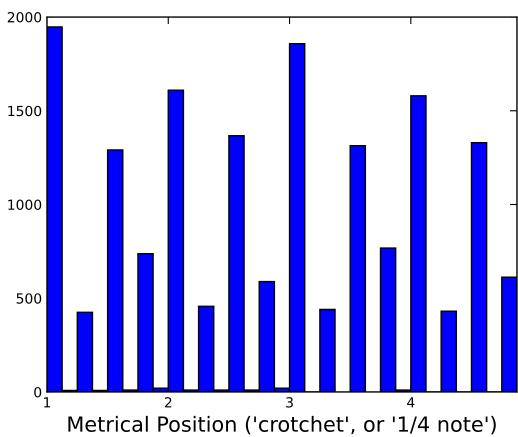 This screenshot has width=518, height=437. Describe the element at coordinates (282, 425) in the screenshot. I see `x-axis-title: Metrical Position ('crotchet', or '1/4 note')` at that location.